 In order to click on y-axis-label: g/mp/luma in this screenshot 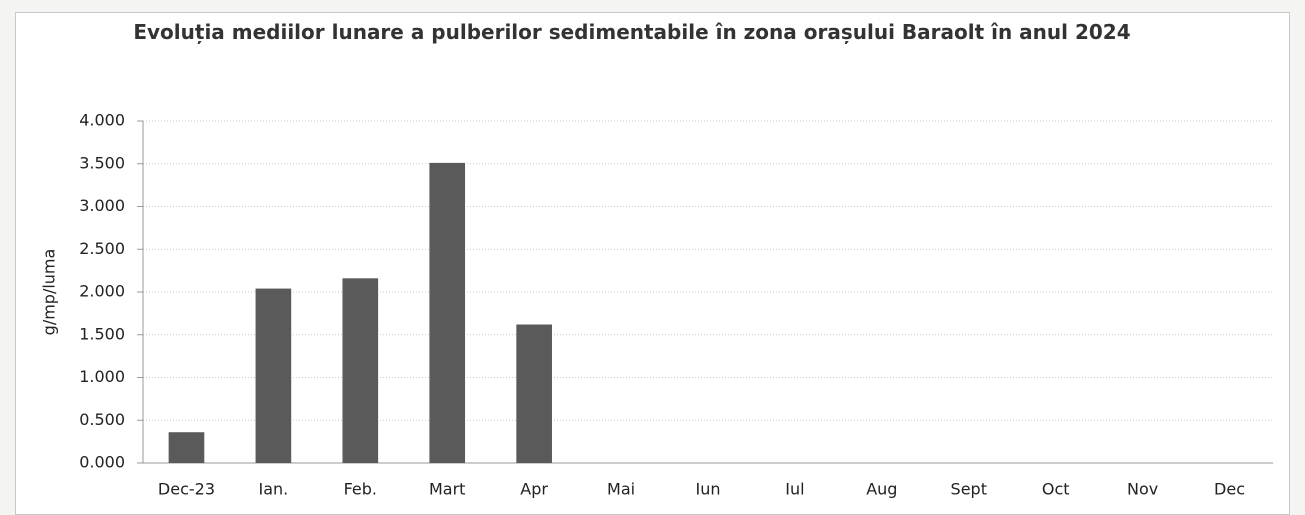, I will do `click(49, 292)`.